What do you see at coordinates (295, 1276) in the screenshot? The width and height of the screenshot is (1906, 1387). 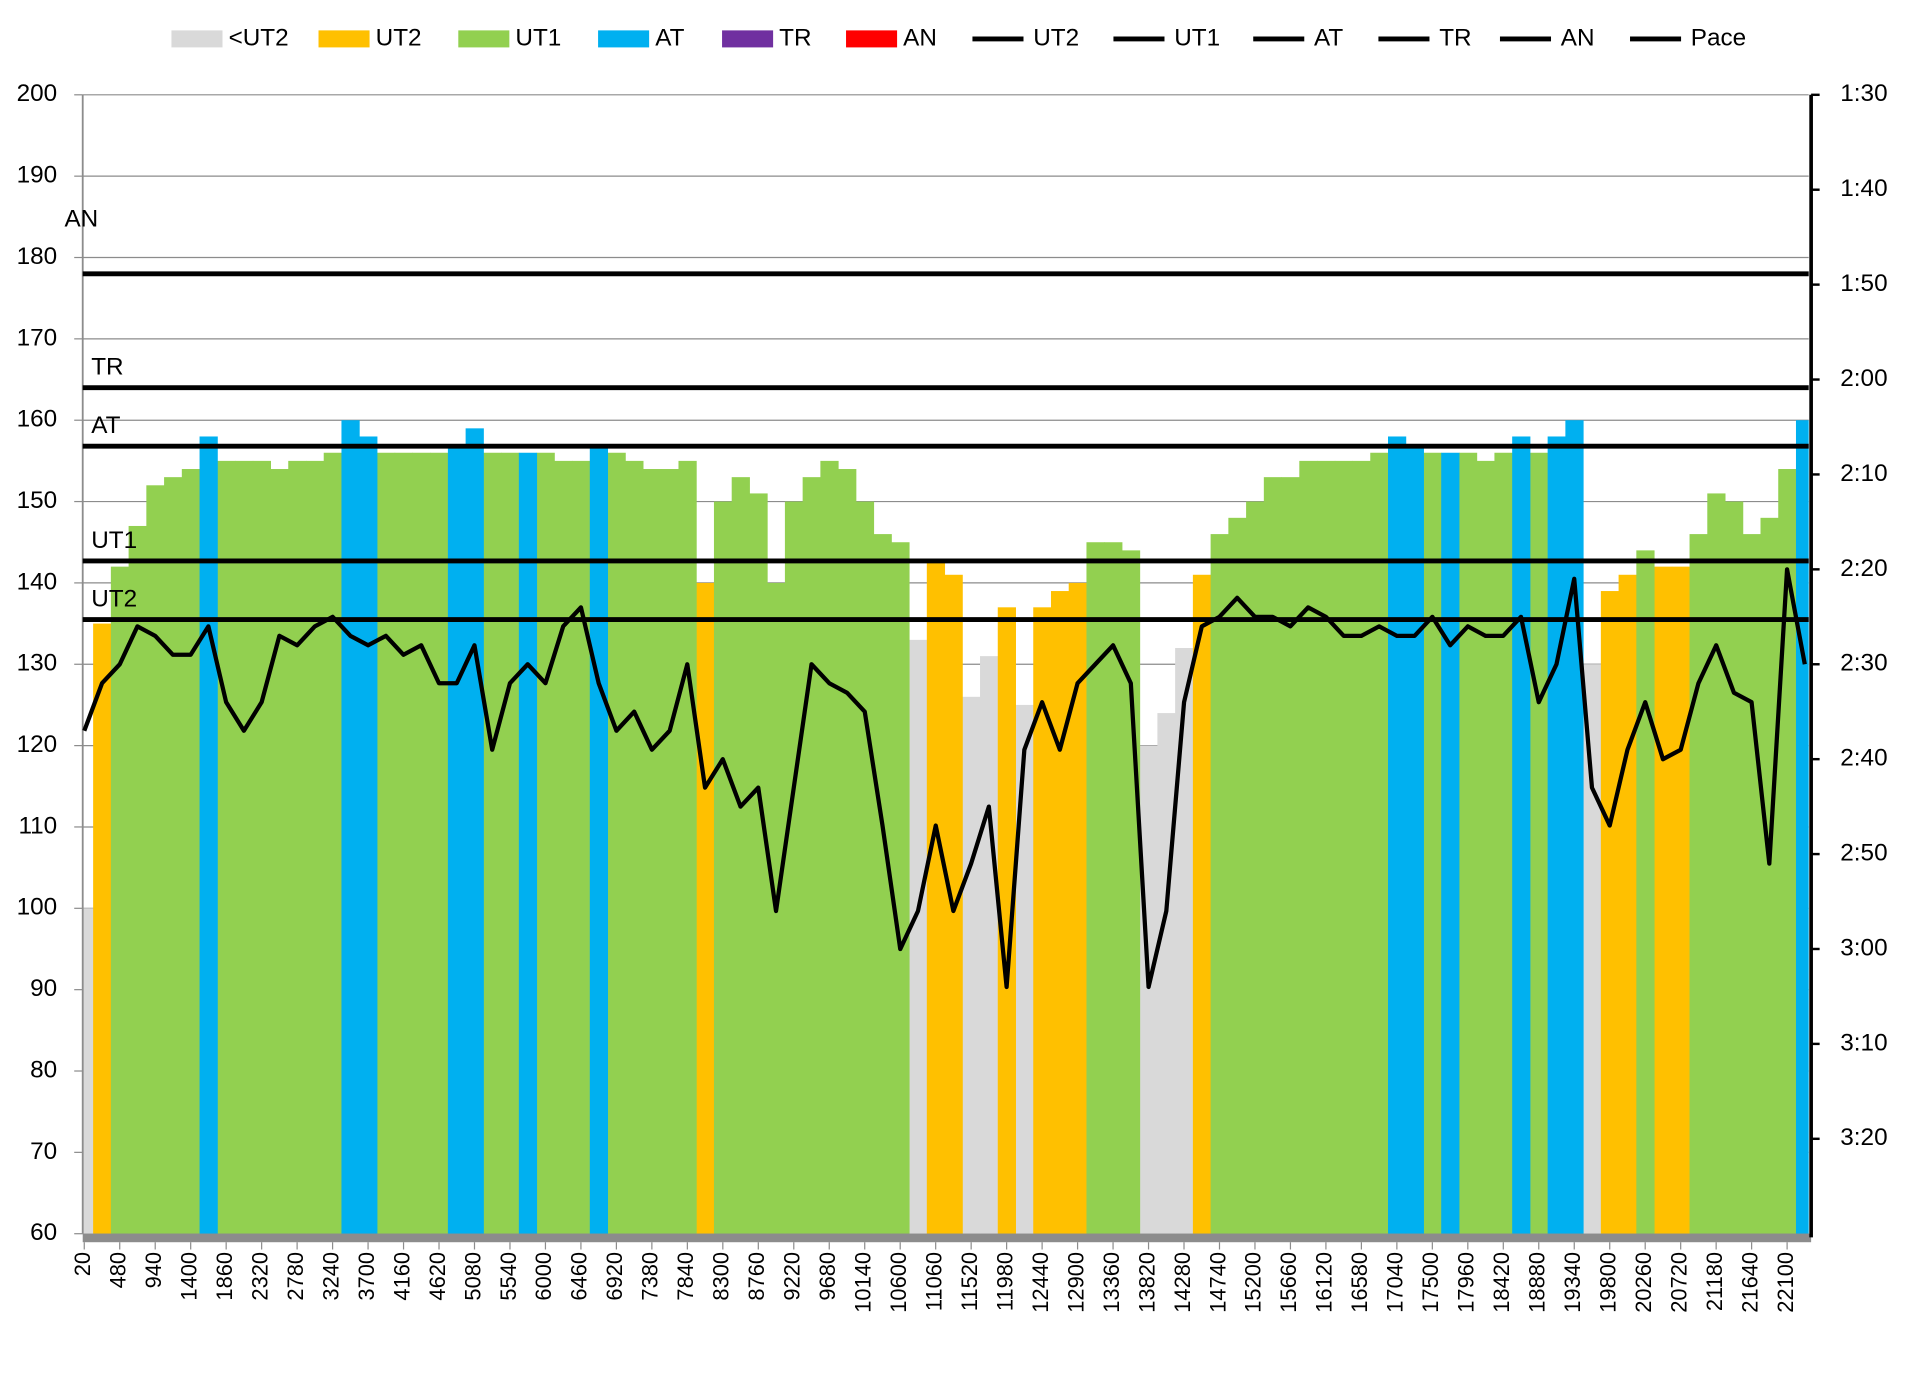 I see `x-tick-label: 2780` at bounding box center [295, 1276].